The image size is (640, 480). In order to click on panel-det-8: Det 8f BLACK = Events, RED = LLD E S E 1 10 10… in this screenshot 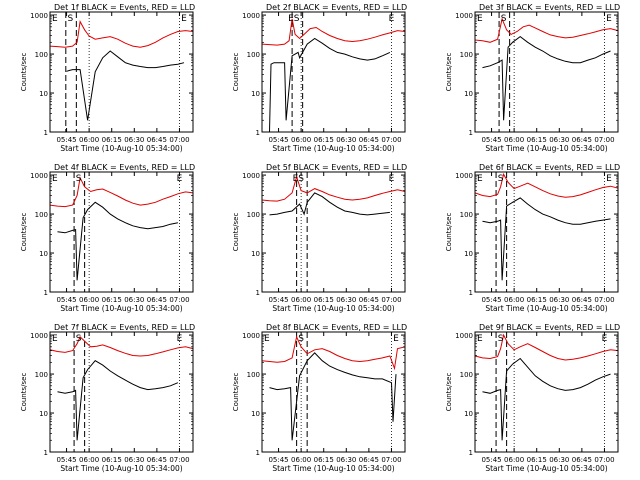, I will do `click(319, 398)`.